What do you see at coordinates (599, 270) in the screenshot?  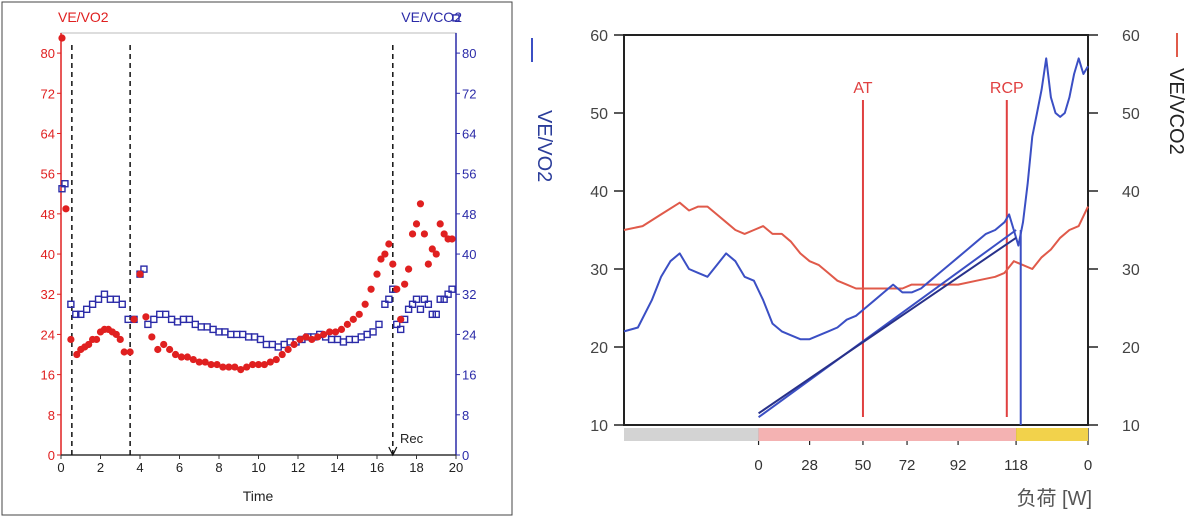 I see `y-left-tick-label: 30` at bounding box center [599, 270].